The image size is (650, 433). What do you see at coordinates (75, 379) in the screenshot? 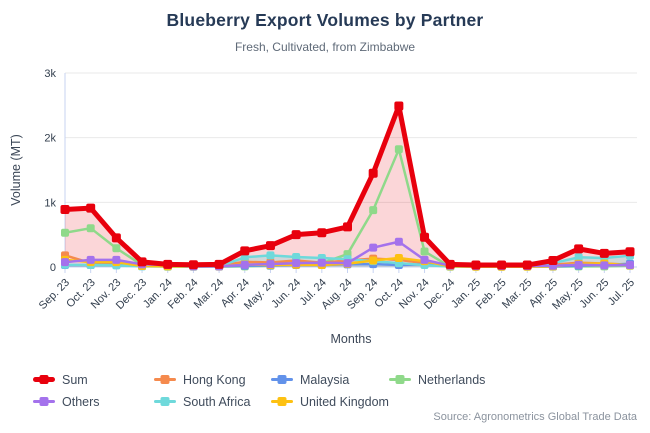
I see `legend-label: Sum` at bounding box center [75, 379].